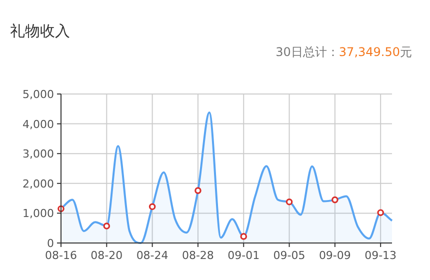 The height and width of the screenshot is (280, 430). Describe the element at coordinates (106, 255) in the screenshot. I see `x-tick-label: 08-20` at that location.